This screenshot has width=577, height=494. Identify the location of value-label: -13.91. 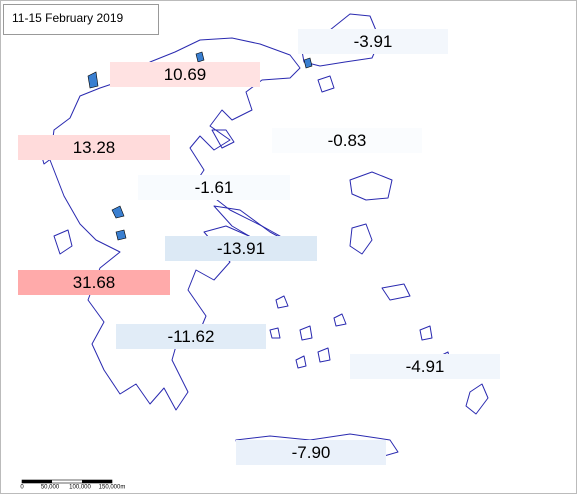
(241, 248).